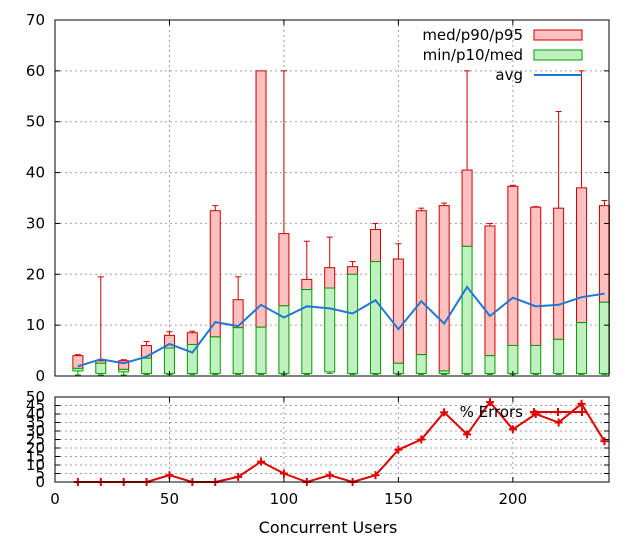 Image resolution: width=640 pixels, height=540 pixels. Describe the element at coordinates (35, 448) in the screenshot. I see `errors-y-tick-label: 20` at that location.